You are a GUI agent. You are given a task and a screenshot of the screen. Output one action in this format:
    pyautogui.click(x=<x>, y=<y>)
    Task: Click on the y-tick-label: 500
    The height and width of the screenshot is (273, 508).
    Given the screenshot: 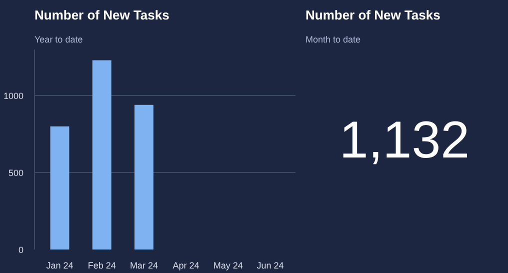 What is the action you would take?
    pyautogui.click(x=16, y=173)
    